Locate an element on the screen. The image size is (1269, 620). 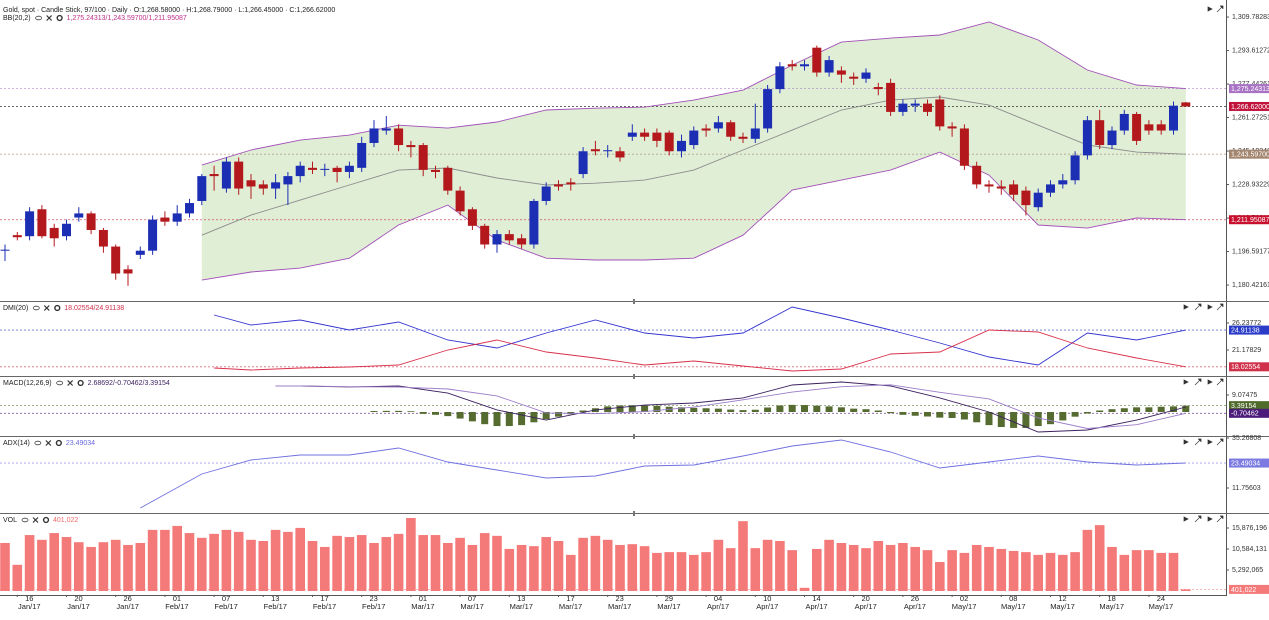
y-tick-label: 1,228.93229 is located at coordinates (1250, 184).